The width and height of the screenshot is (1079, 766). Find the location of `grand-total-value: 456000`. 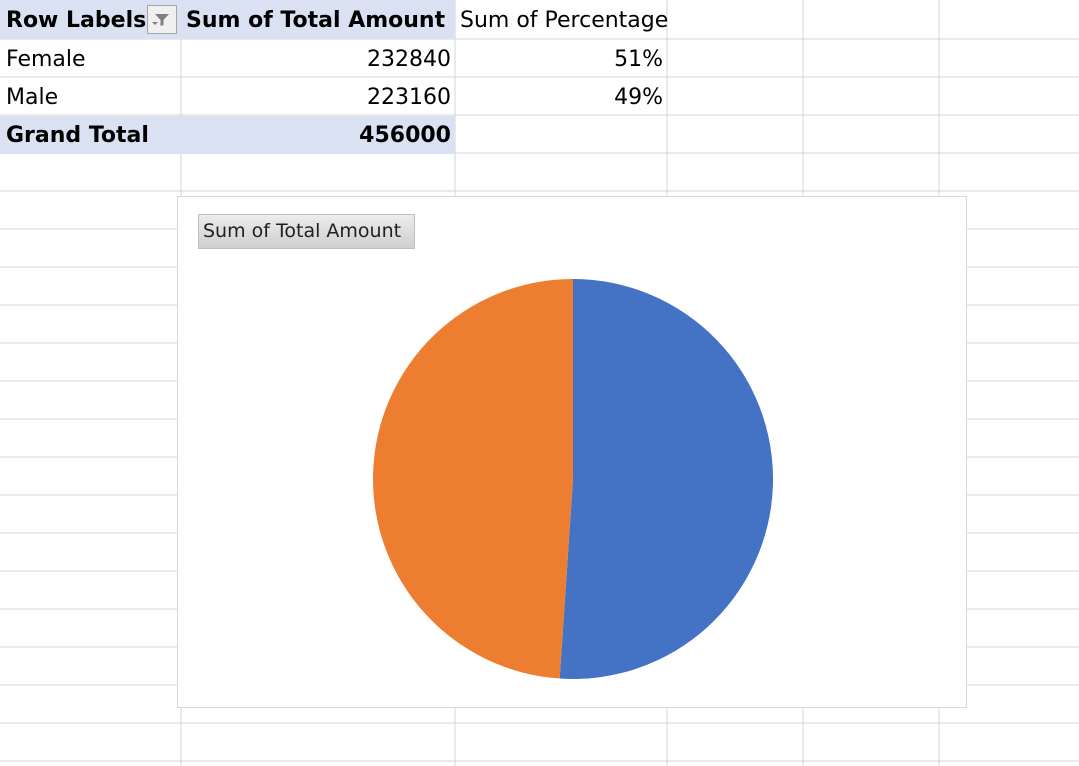

grand-total-value: 456000 is located at coordinates (405, 135).